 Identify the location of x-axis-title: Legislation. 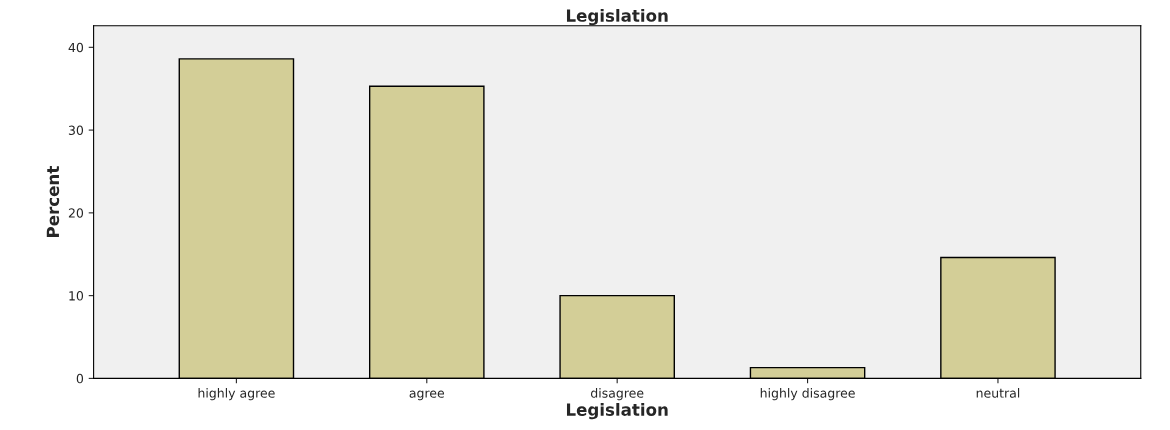
(617, 411).